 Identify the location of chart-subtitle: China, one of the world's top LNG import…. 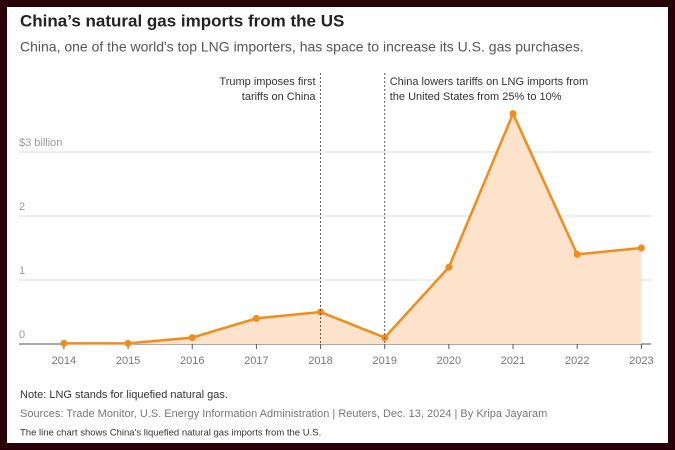
(302, 47).